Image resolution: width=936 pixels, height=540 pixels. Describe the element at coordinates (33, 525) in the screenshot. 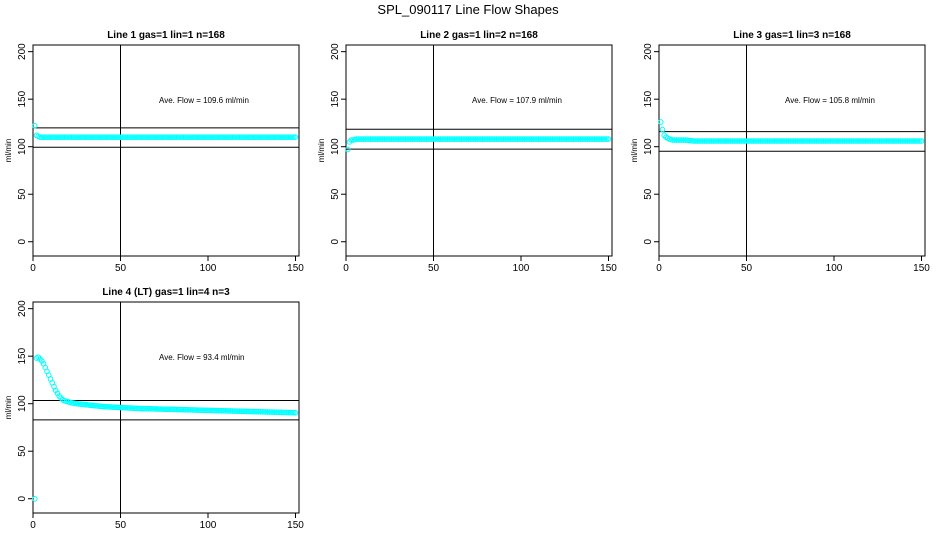

I see `x-tick-label: 0` at that location.